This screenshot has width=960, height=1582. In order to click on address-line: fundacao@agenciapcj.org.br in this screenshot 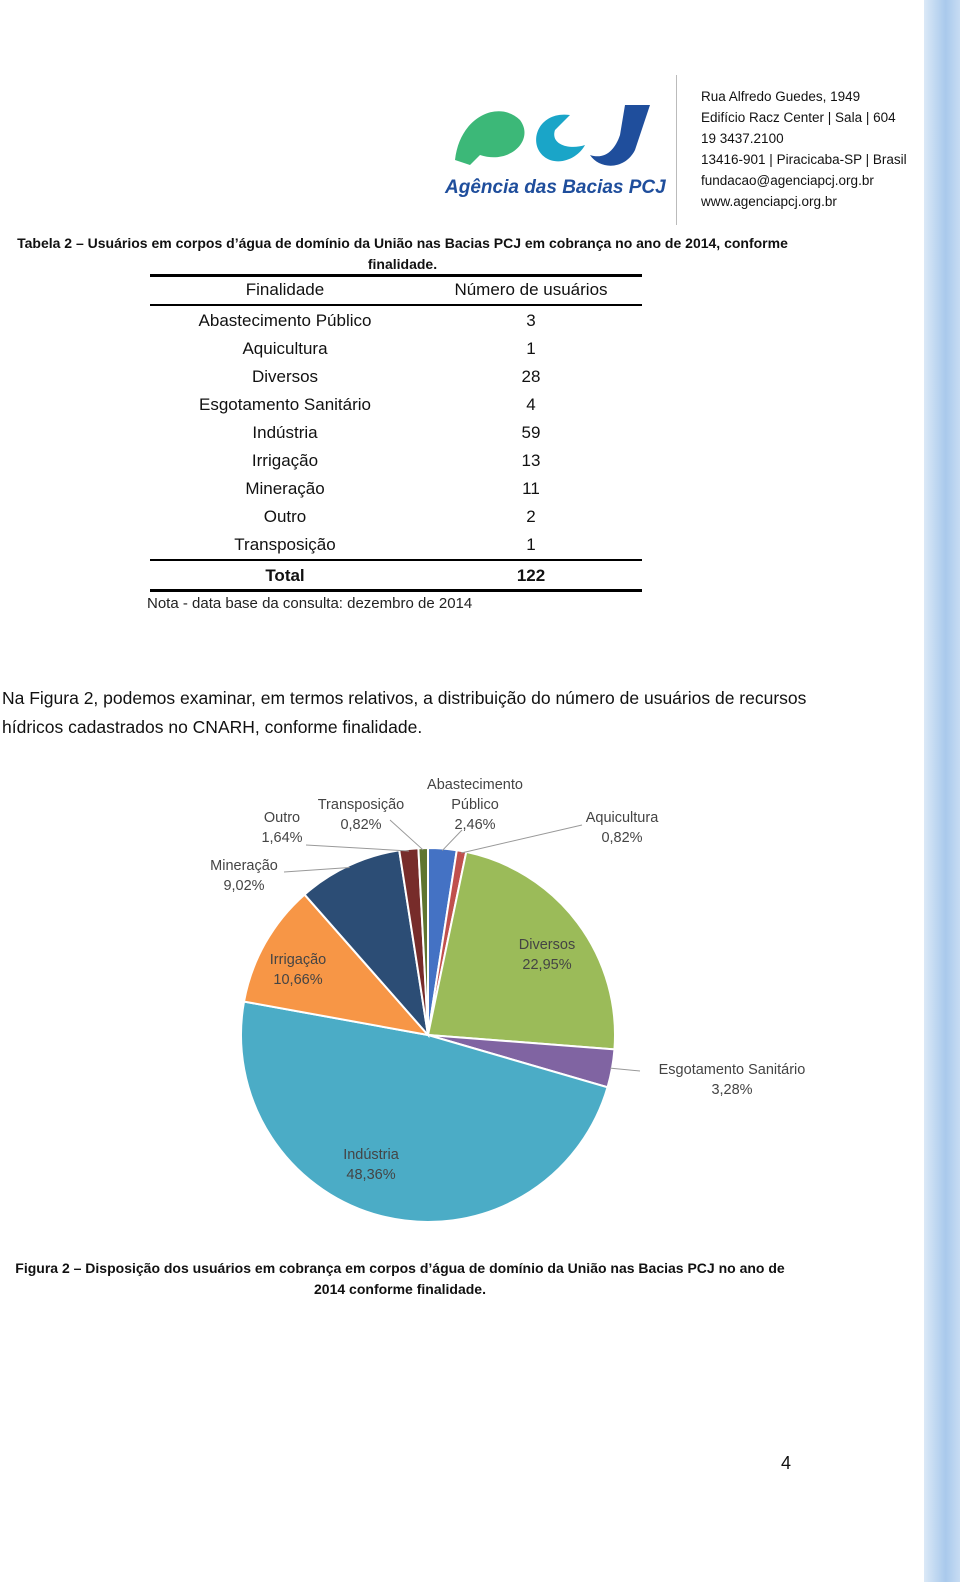, I will do `click(787, 180)`.